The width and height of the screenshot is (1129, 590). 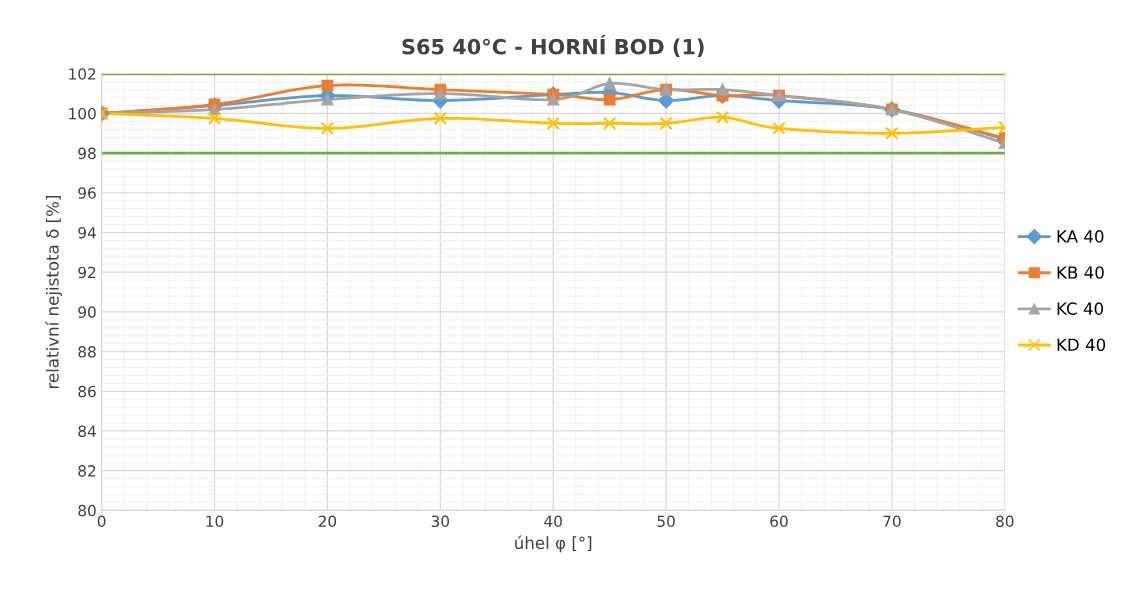 I want to click on y-tick-label: 80, so click(x=87, y=510).